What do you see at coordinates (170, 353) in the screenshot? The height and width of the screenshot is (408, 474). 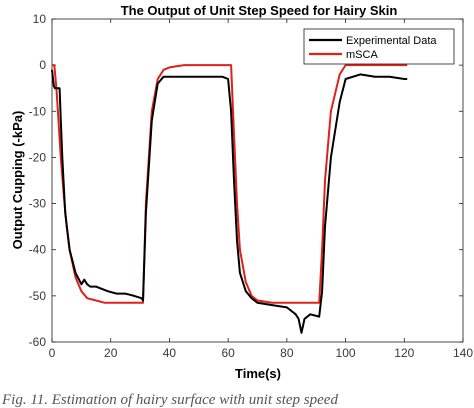 I see `x-tick-label: 40` at bounding box center [170, 353].